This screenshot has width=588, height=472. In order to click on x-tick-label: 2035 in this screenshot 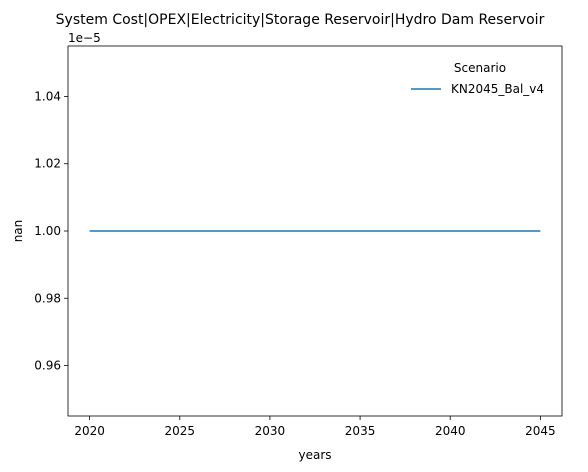, I will do `click(360, 431)`.